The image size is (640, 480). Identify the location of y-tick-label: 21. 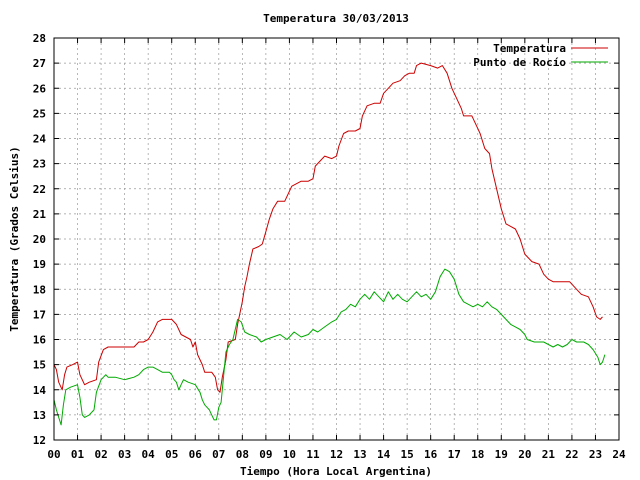
(40, 214).